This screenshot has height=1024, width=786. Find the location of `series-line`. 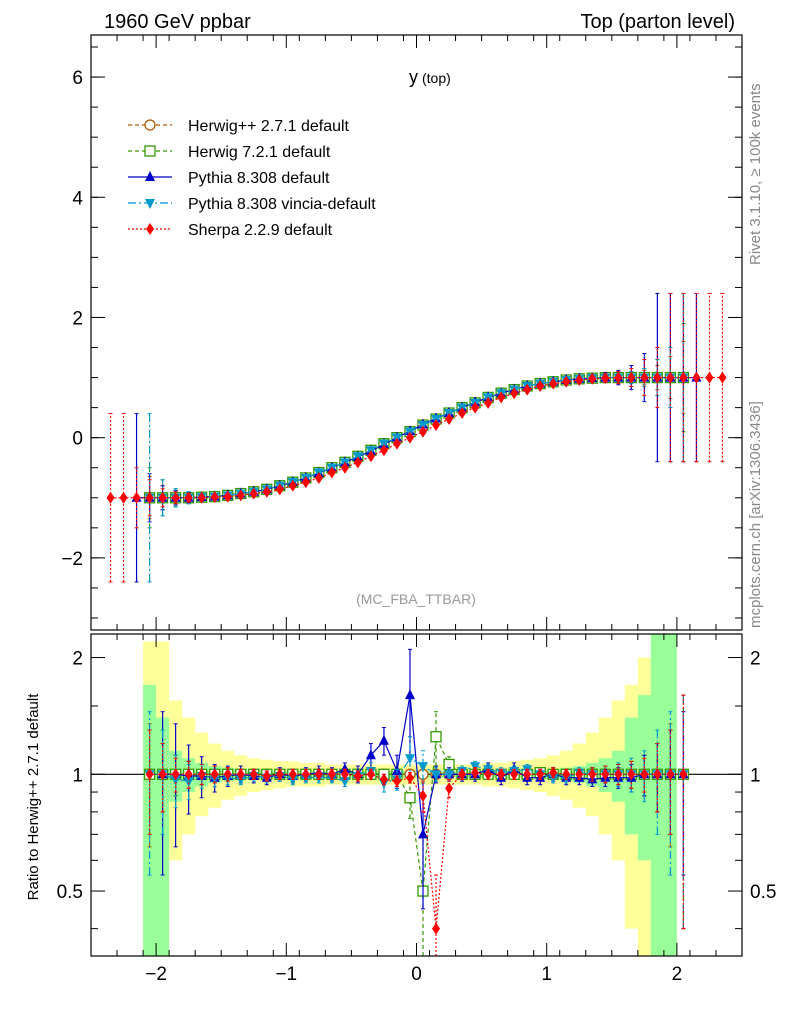

series-line is located at coordinates (416, 437).